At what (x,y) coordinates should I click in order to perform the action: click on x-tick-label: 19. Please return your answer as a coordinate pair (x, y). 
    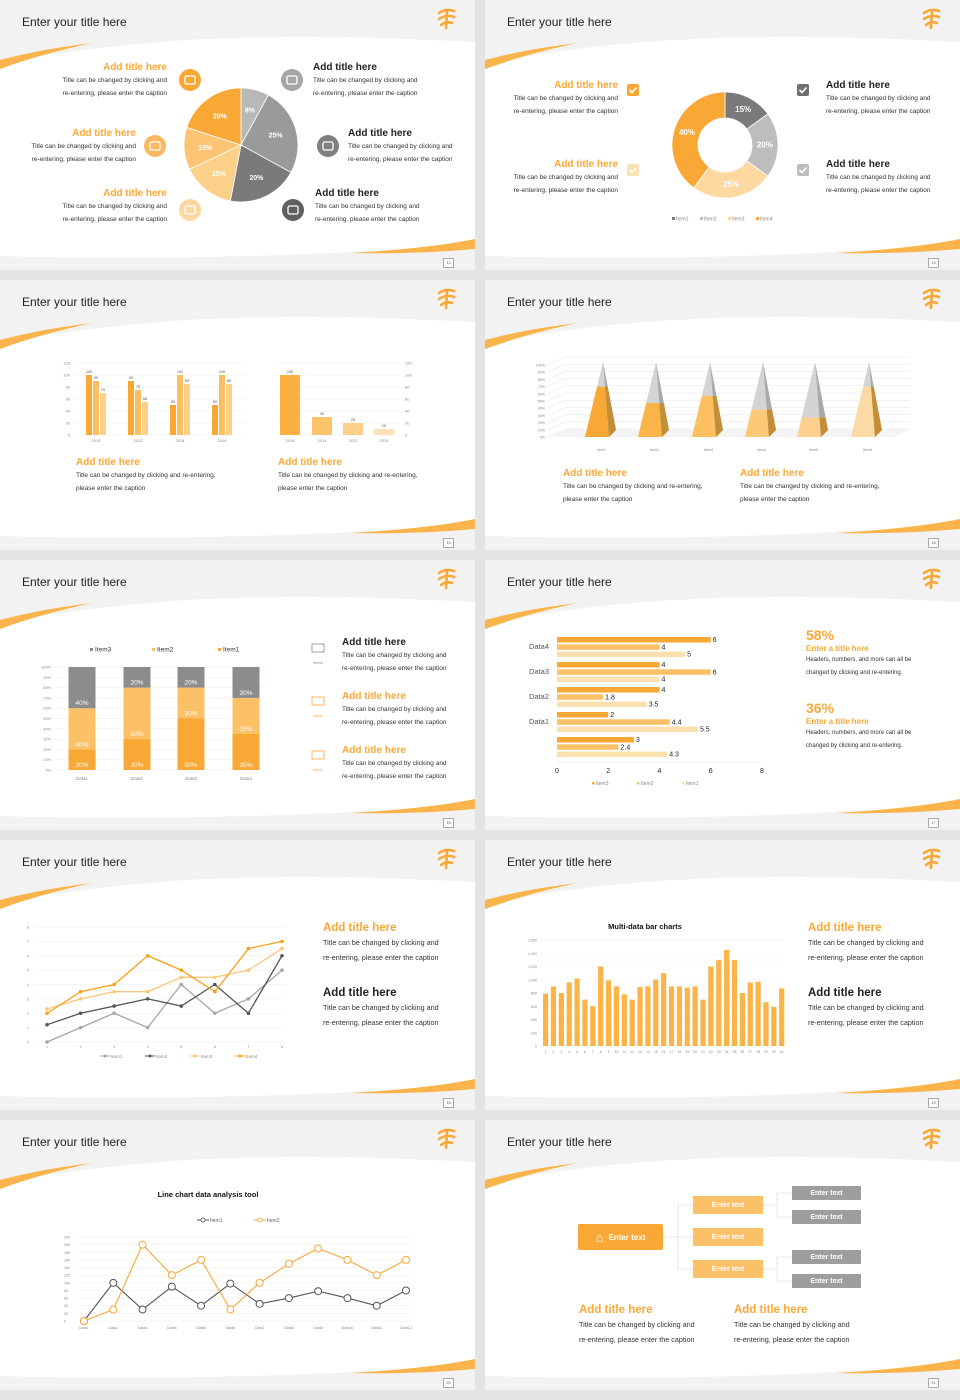
    Looking at the image, I should click on (687, 1052).